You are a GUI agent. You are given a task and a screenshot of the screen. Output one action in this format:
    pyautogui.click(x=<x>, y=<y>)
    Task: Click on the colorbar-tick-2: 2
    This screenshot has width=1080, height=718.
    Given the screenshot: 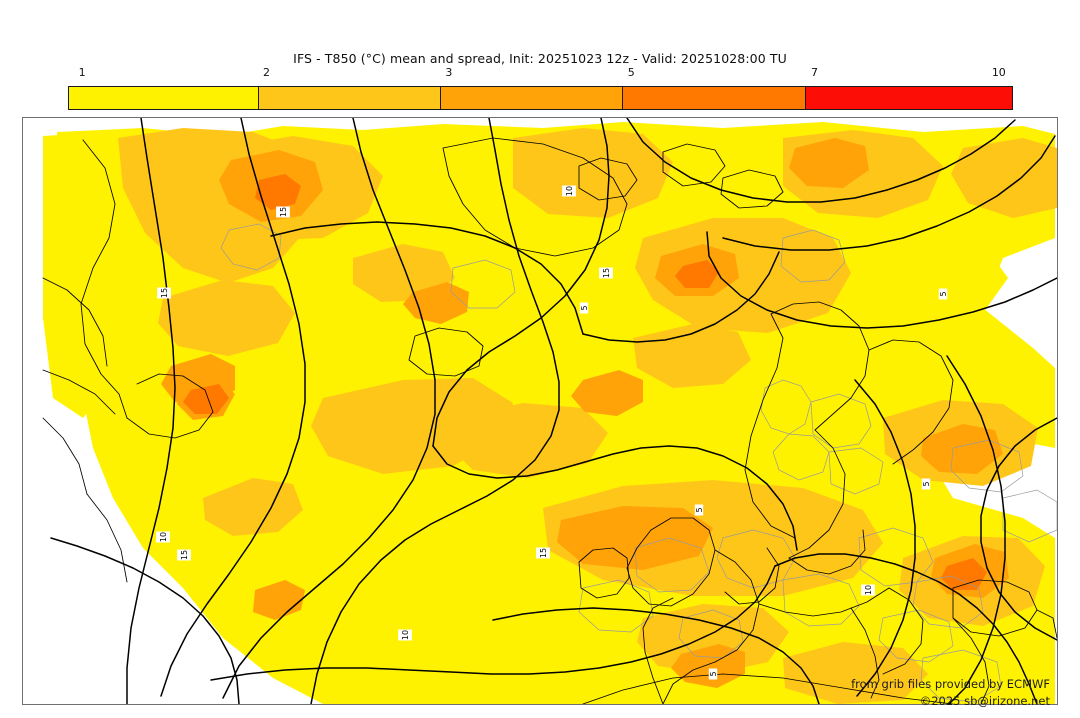 What is the action you would take?
    pyautogui.click(x=266, y=72)
    